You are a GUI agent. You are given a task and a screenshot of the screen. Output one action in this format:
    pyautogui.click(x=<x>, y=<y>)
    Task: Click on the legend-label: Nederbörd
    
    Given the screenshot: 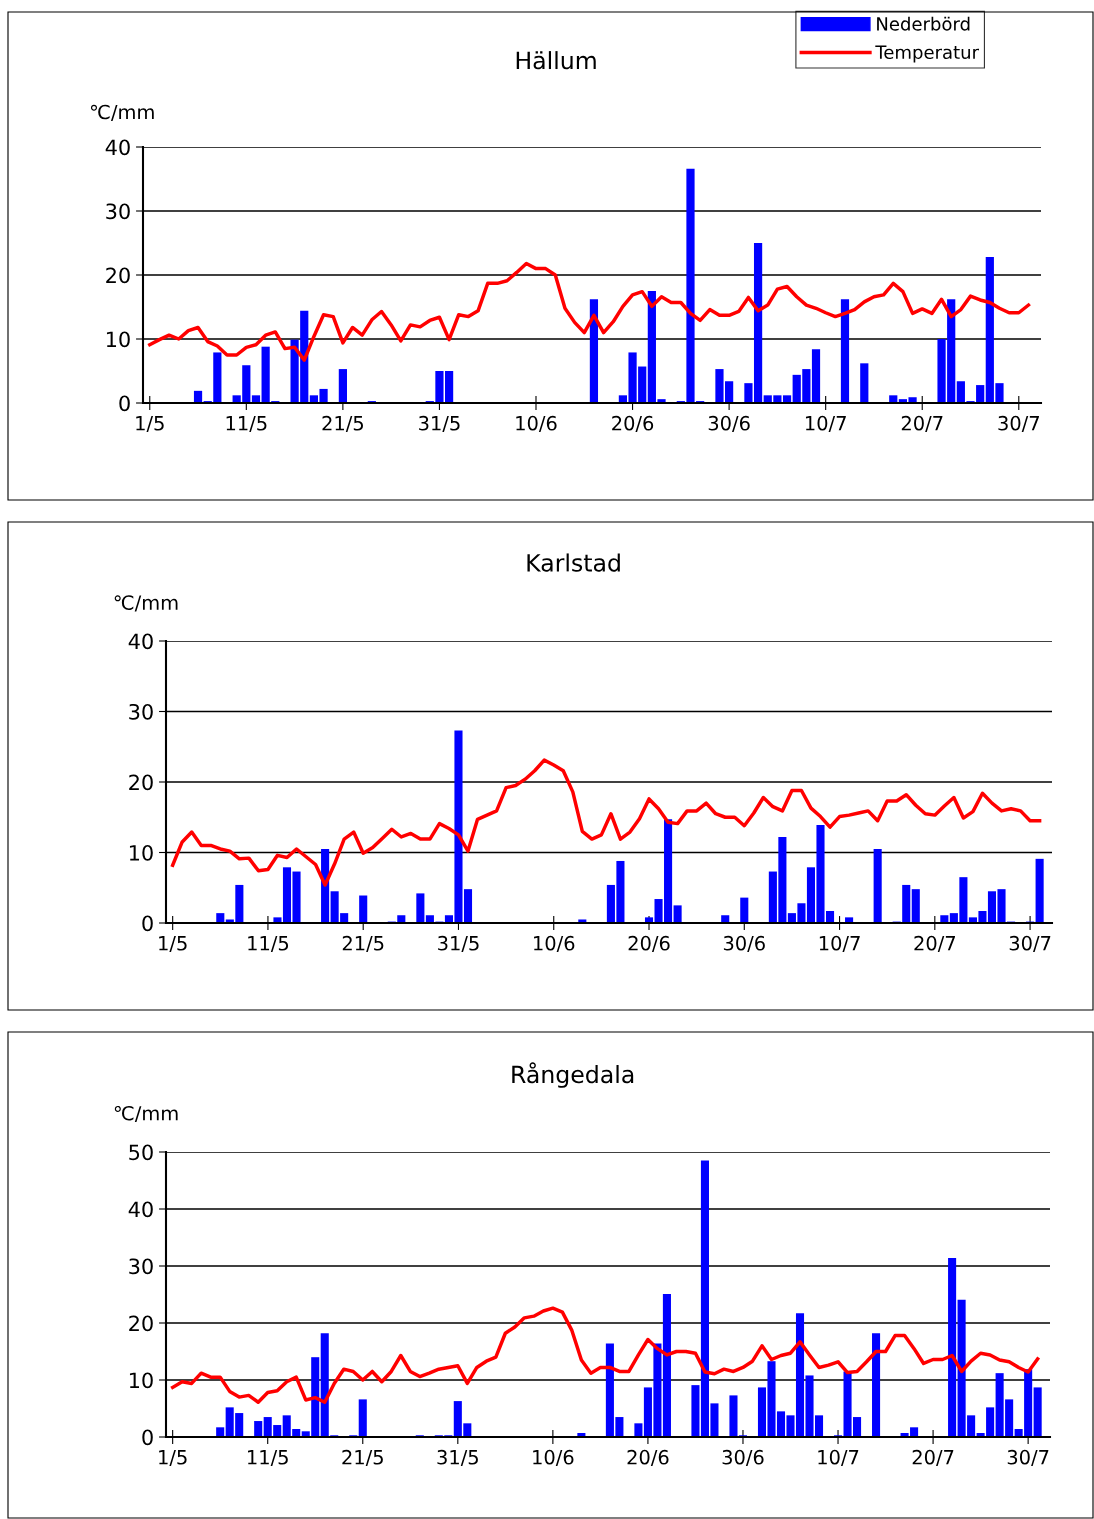 What is the action you would take?
    pyautogui.click(x=923, y=23)
    